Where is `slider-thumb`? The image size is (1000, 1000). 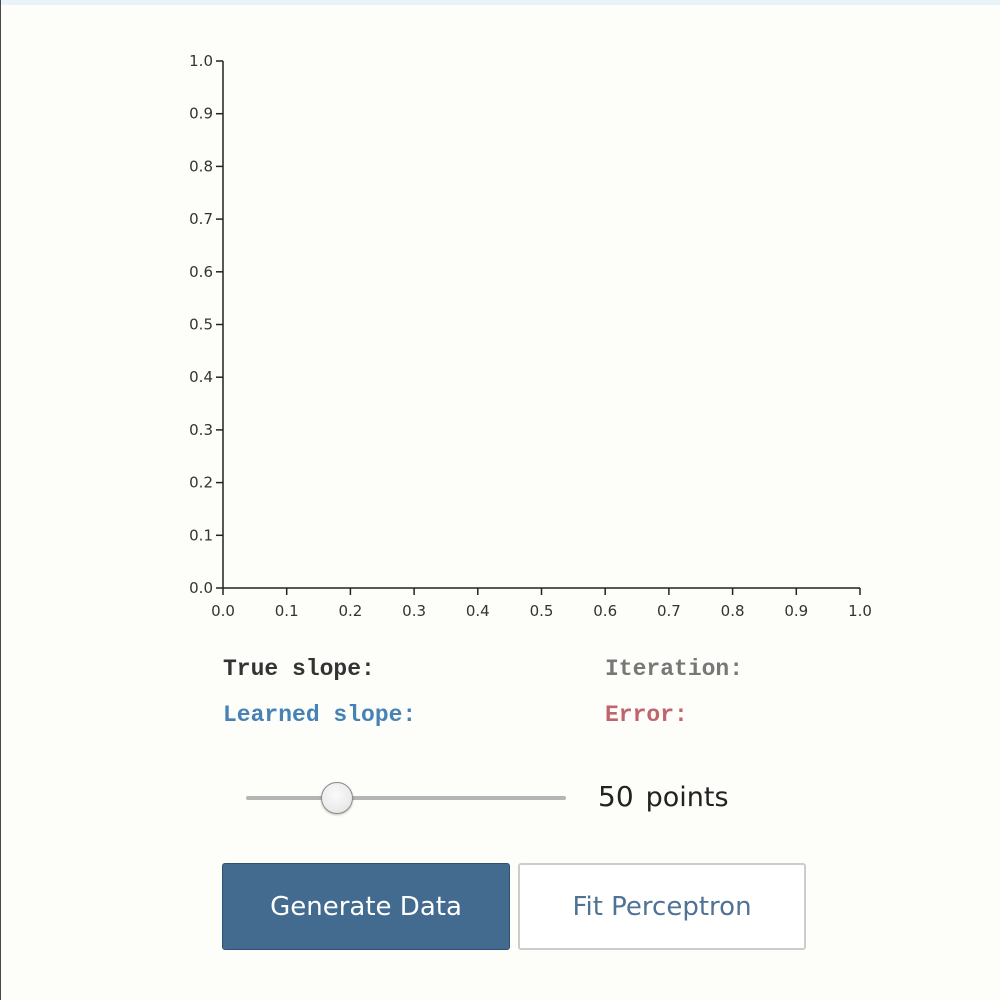 slider-thumb is located at coordinates (337, 798).